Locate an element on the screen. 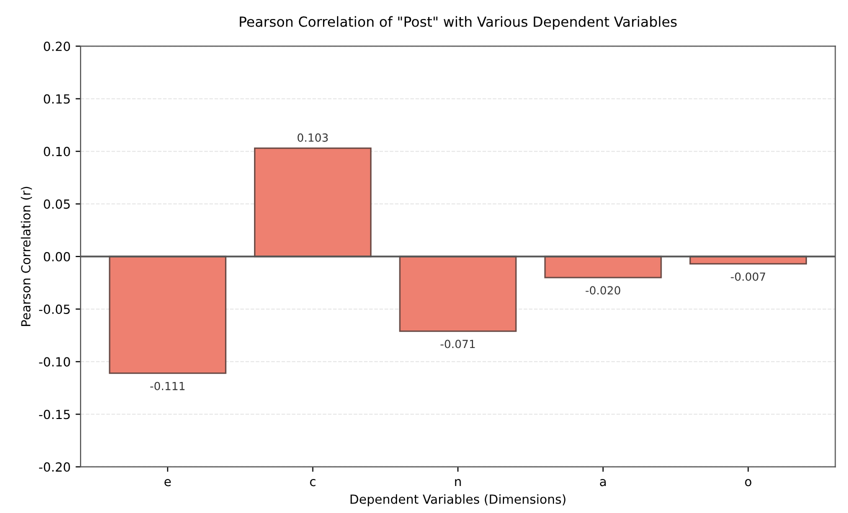  y-tick-label: 0.05 is located at coordinates (57, 204).